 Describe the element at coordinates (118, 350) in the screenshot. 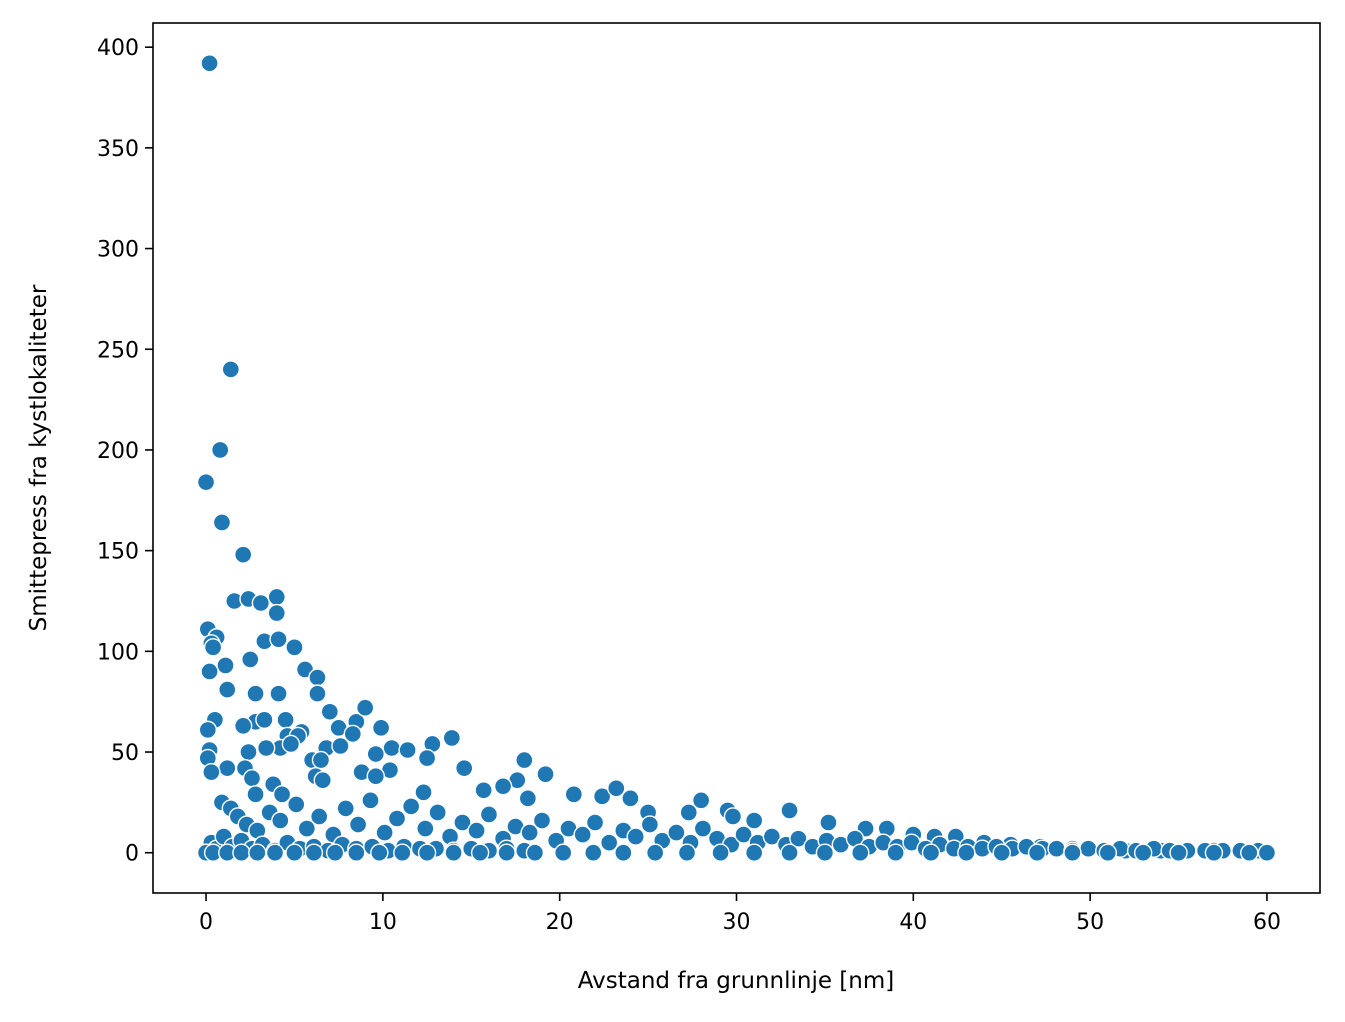

I see `y-tick-label: 250` at that location.